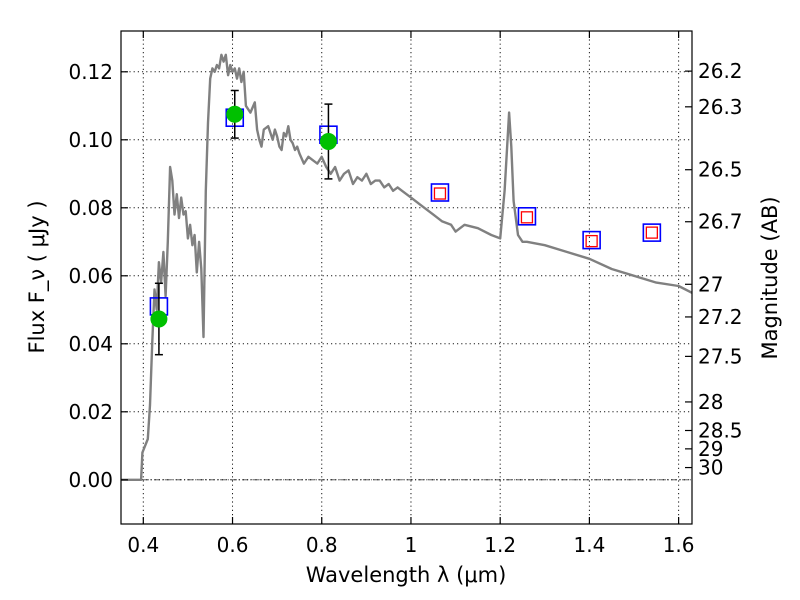  I want to click on y-tick-label: 0.10, so click(90, 140).